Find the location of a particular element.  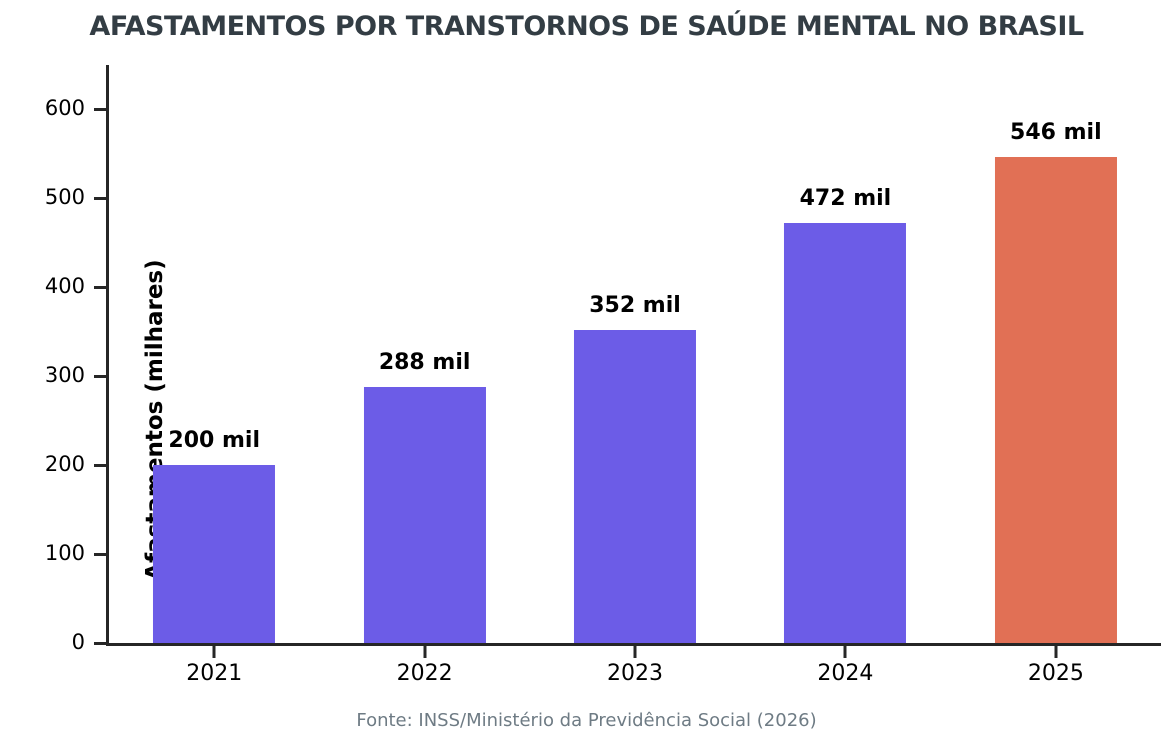

bar-slot-2024: 472 mil 2024 is located at coordinates (845, 375).